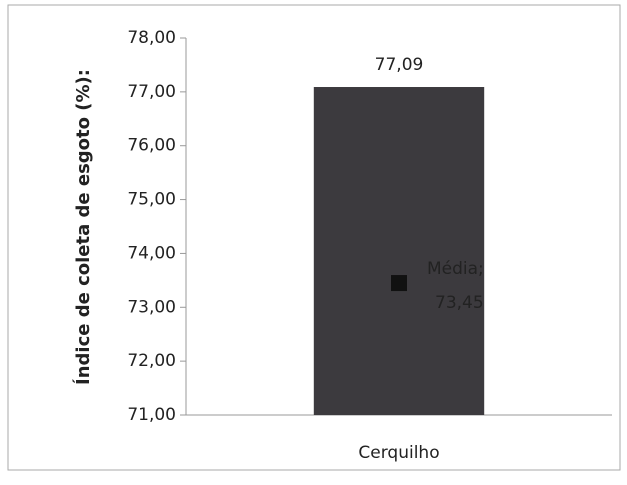  I want to click on mean-label: Média;, so click(455, 269).